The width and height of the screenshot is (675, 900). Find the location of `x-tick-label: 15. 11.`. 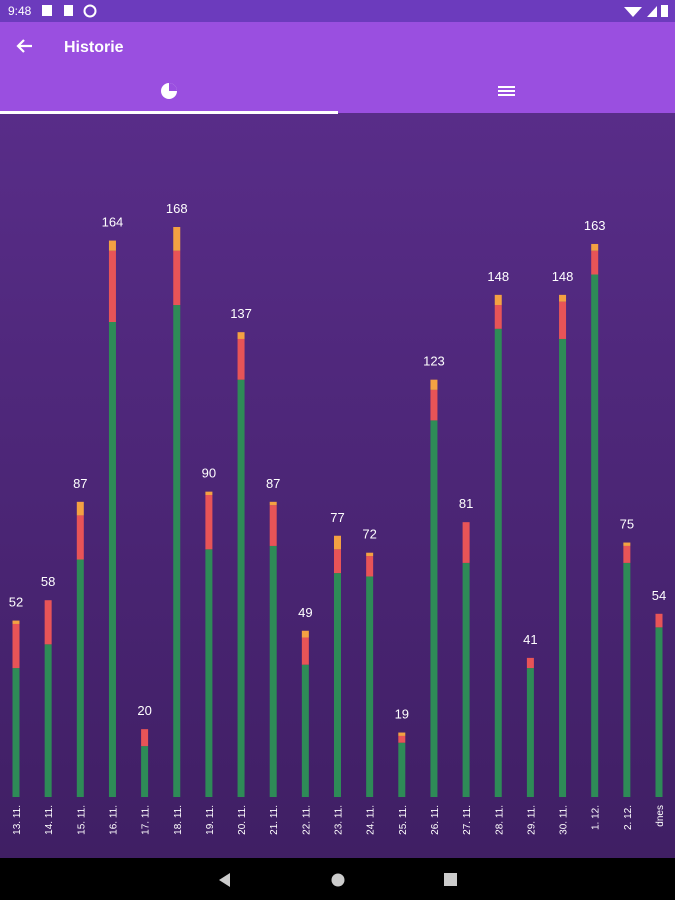

x-tick-label: 15. 11. is located at coordinates (81, 820).